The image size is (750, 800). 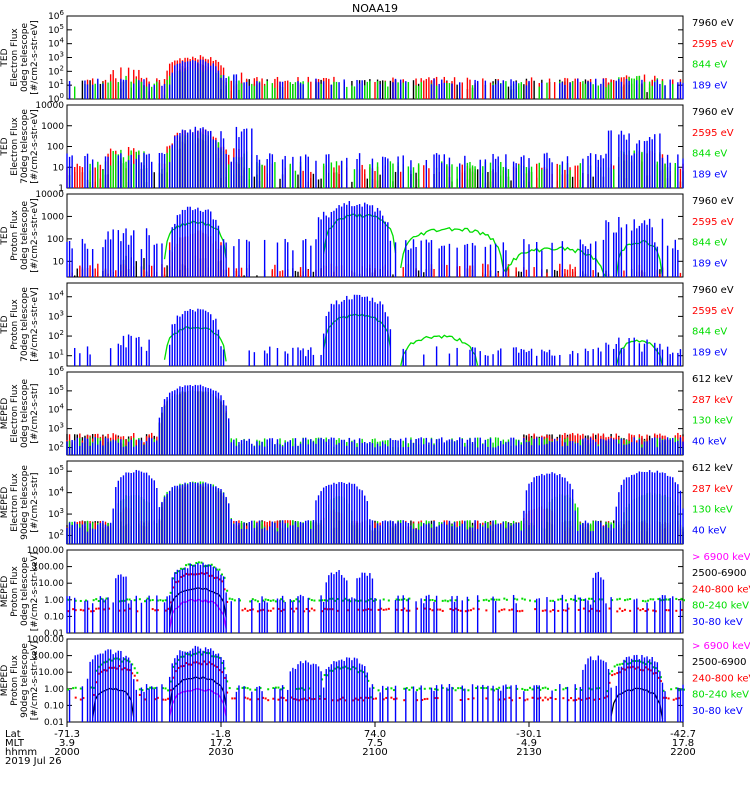 I want to click on y-axis-label: [#/cm2-s-str-keV], so click(x=35, y=591).